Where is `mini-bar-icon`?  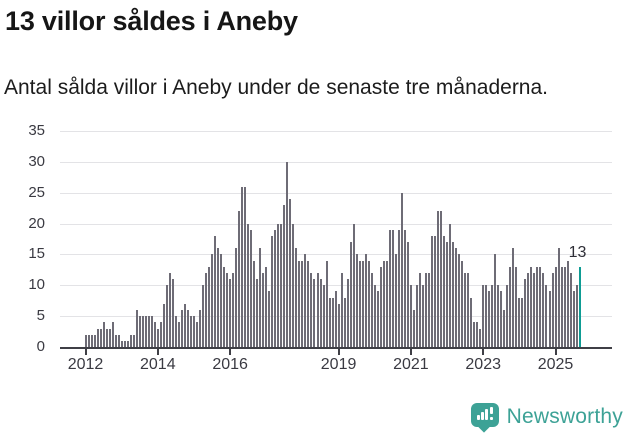
mini-bar-icon is located at coordinates (482, 416).